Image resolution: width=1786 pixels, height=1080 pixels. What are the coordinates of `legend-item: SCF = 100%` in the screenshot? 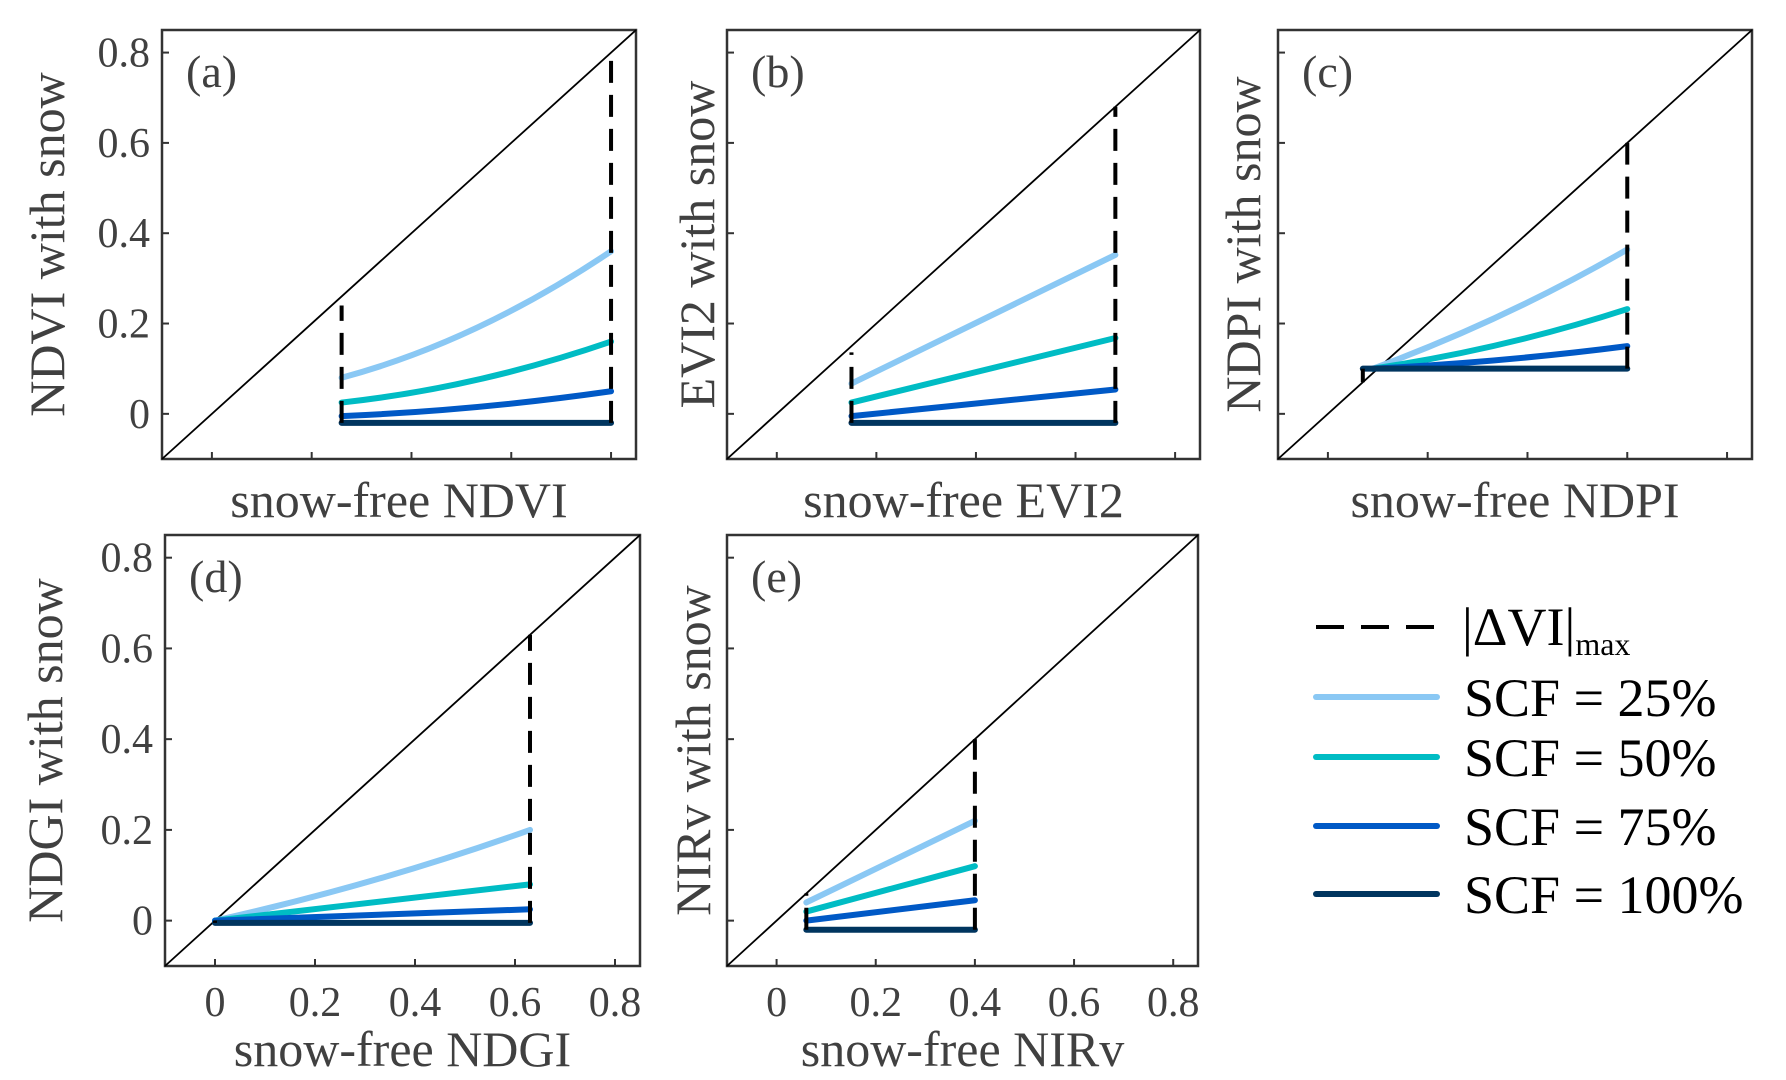 It's located at (1528, 895).